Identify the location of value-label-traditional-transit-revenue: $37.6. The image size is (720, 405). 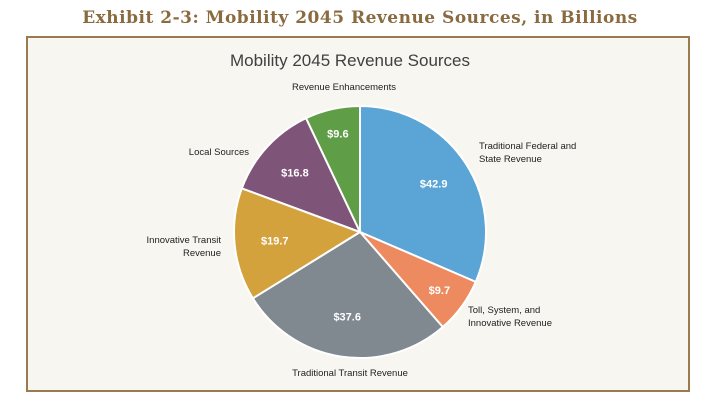
(347, 318).